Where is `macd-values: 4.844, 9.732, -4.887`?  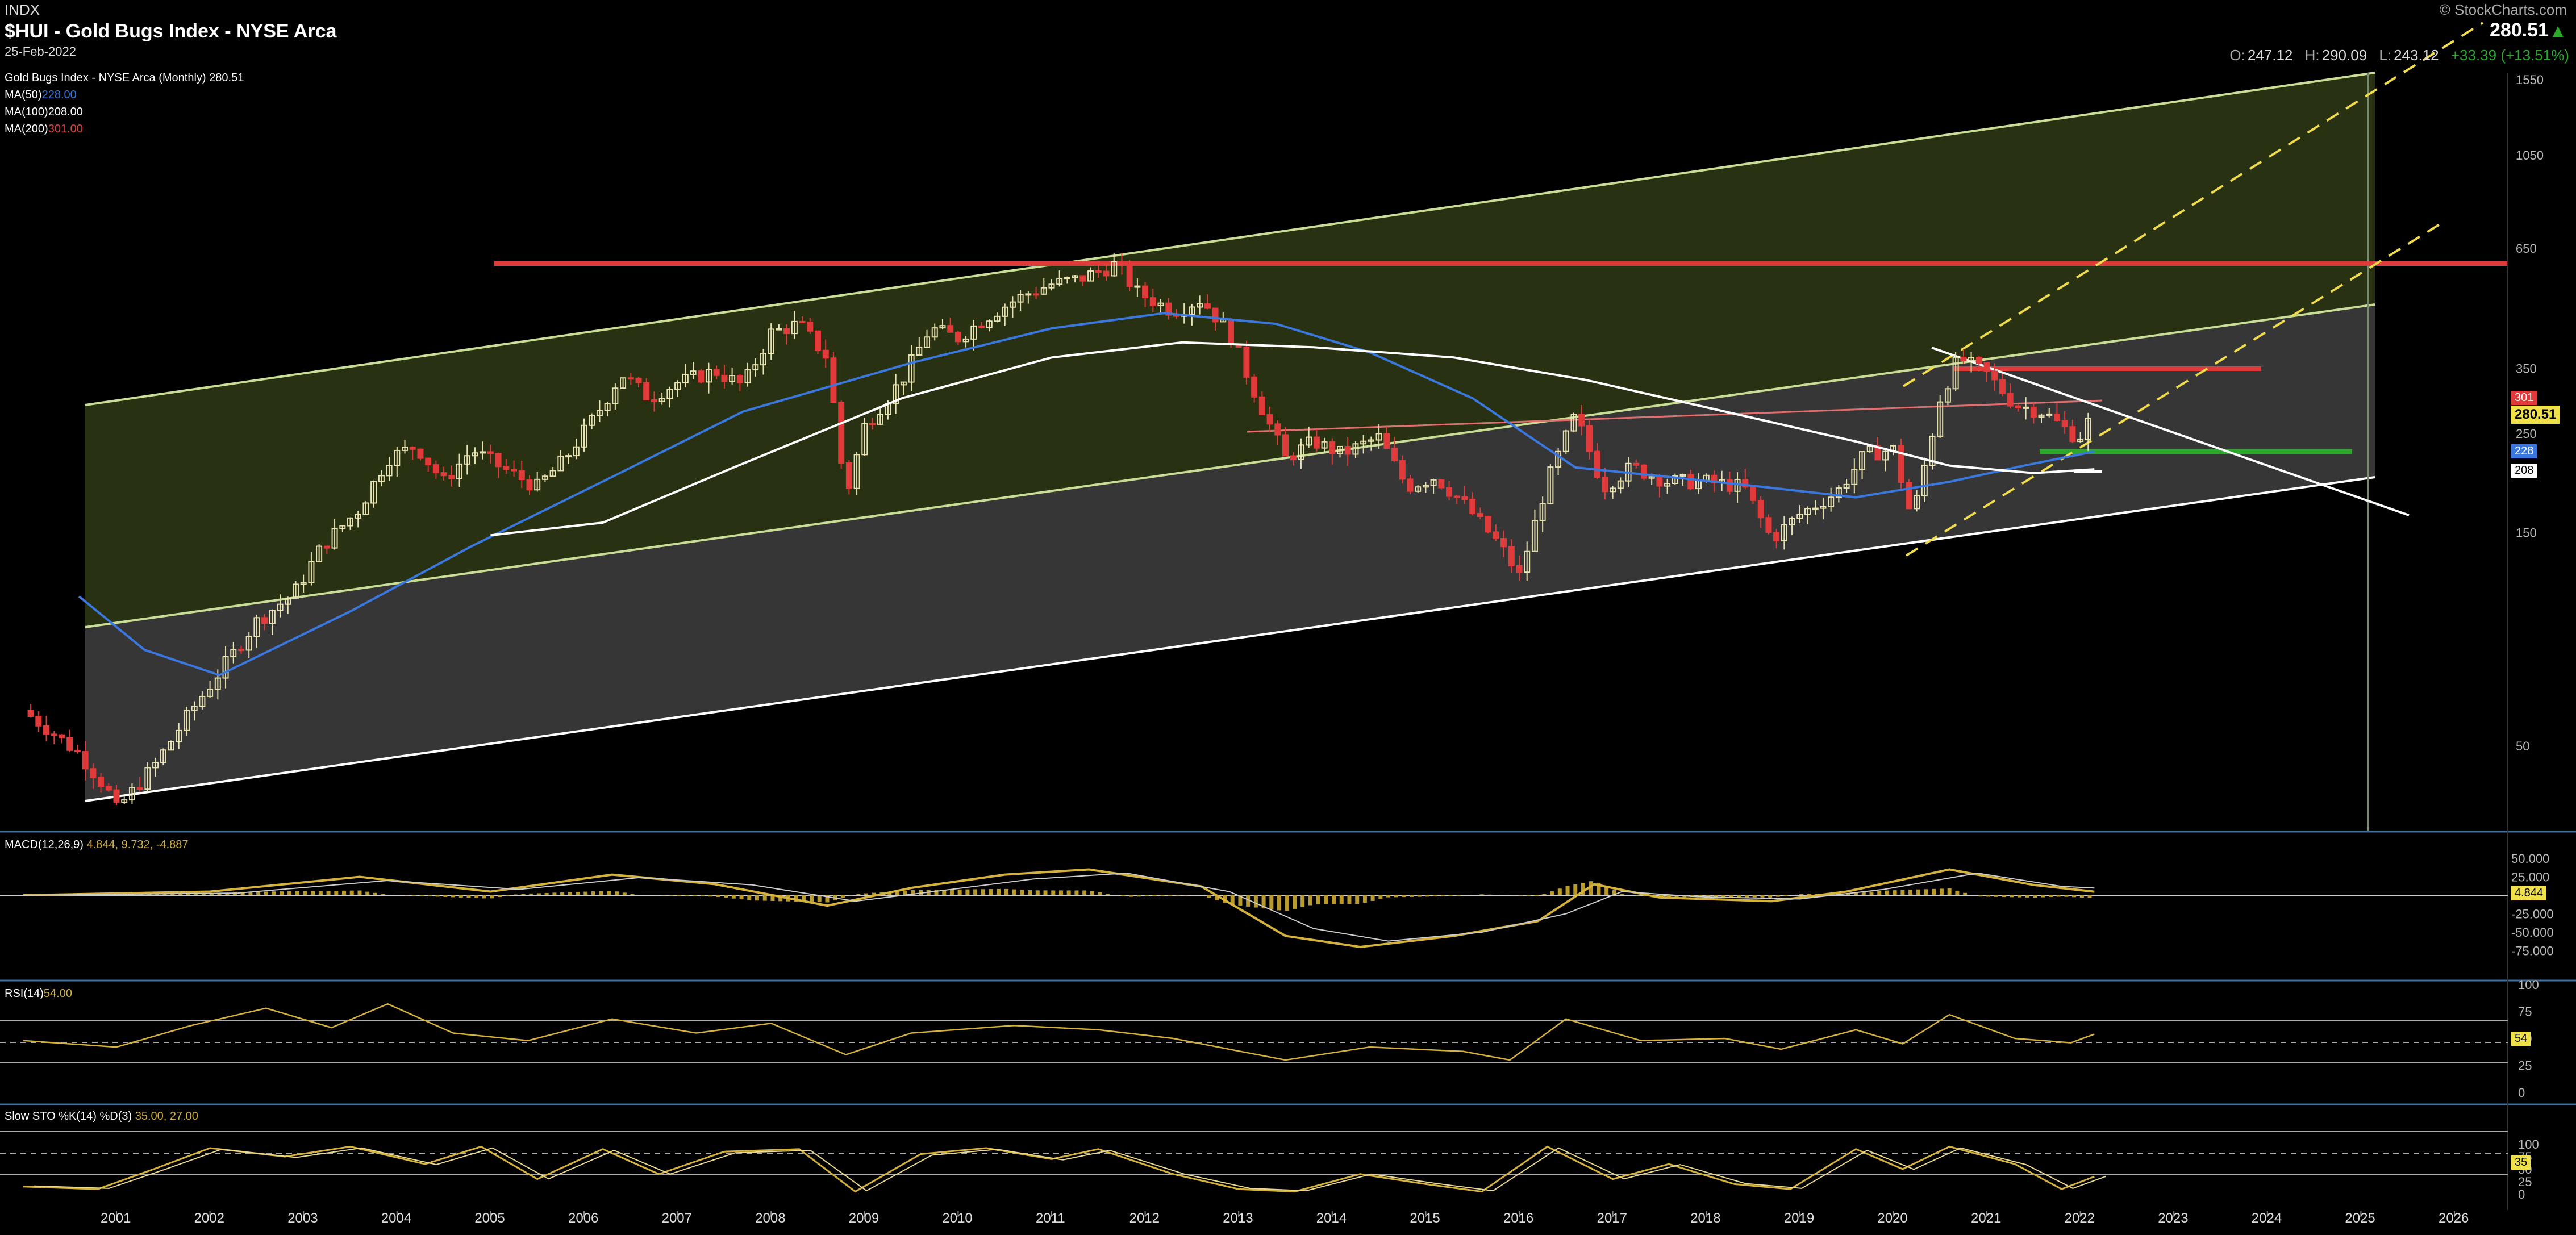
macd-values: 4.844, 9.732, -4.887 is located at coordinates (137, 844).